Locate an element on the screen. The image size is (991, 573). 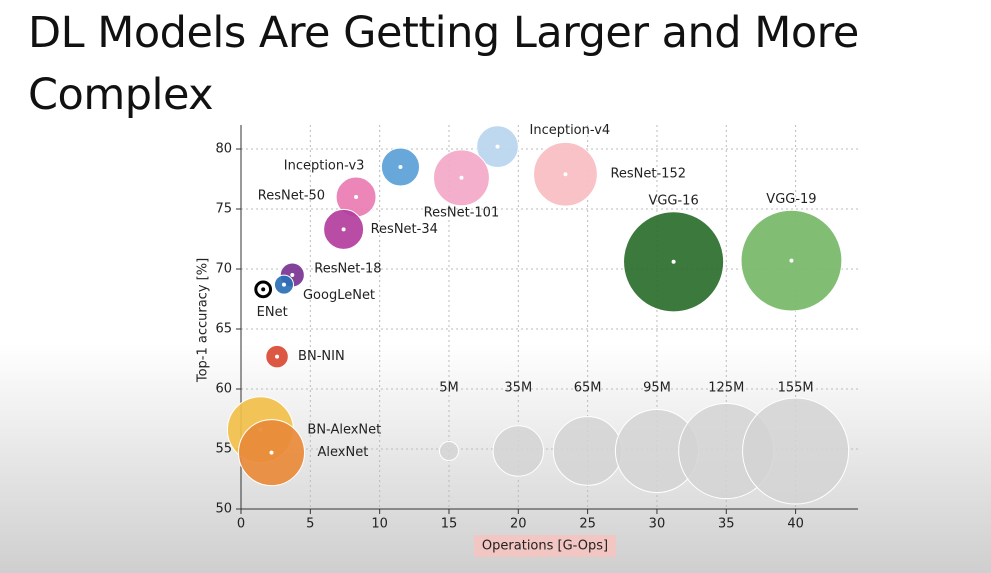
x-tick-label: 15 is located at coordinates (449, 524).